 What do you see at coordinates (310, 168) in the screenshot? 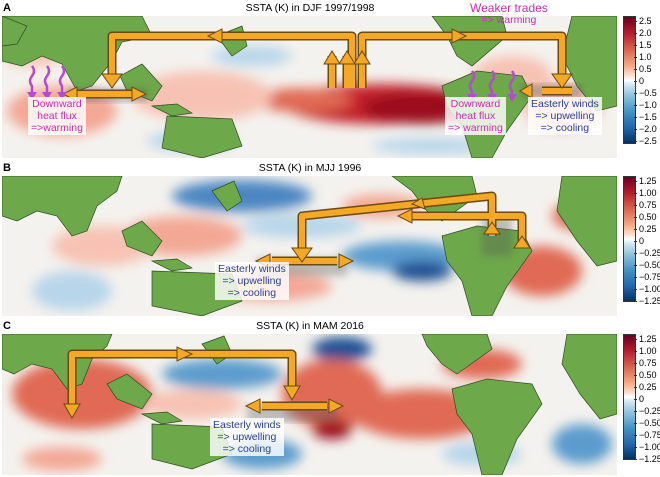
I see `panel-title: SSTA (K) in MJJ 1996` at bounding box center [310, 168].